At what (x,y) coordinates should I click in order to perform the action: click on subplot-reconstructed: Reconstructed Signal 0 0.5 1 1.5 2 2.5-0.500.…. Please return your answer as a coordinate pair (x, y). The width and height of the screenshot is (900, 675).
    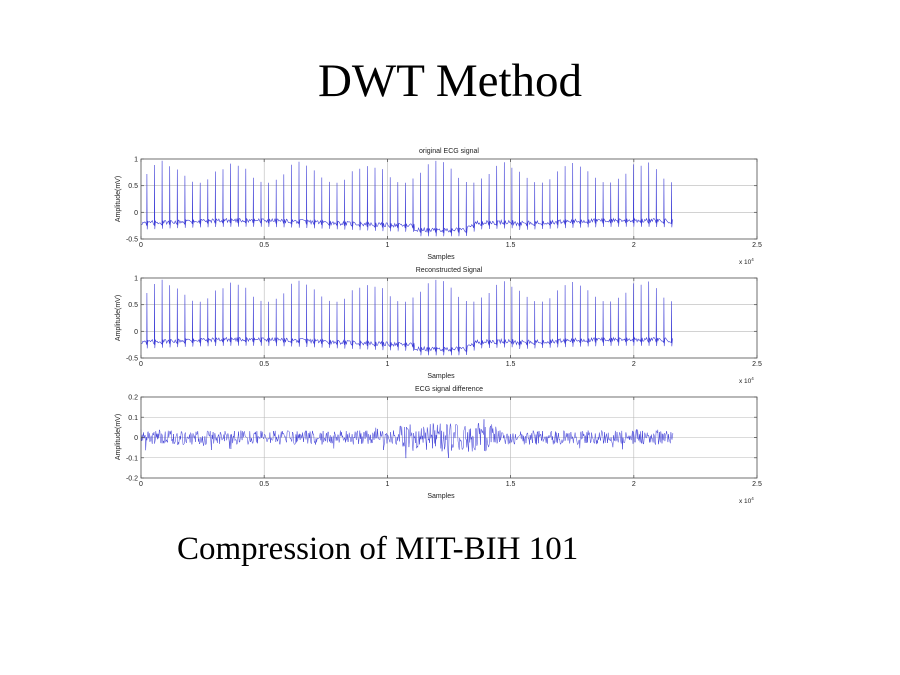
    Looking at the image, I should click on (438, 326).